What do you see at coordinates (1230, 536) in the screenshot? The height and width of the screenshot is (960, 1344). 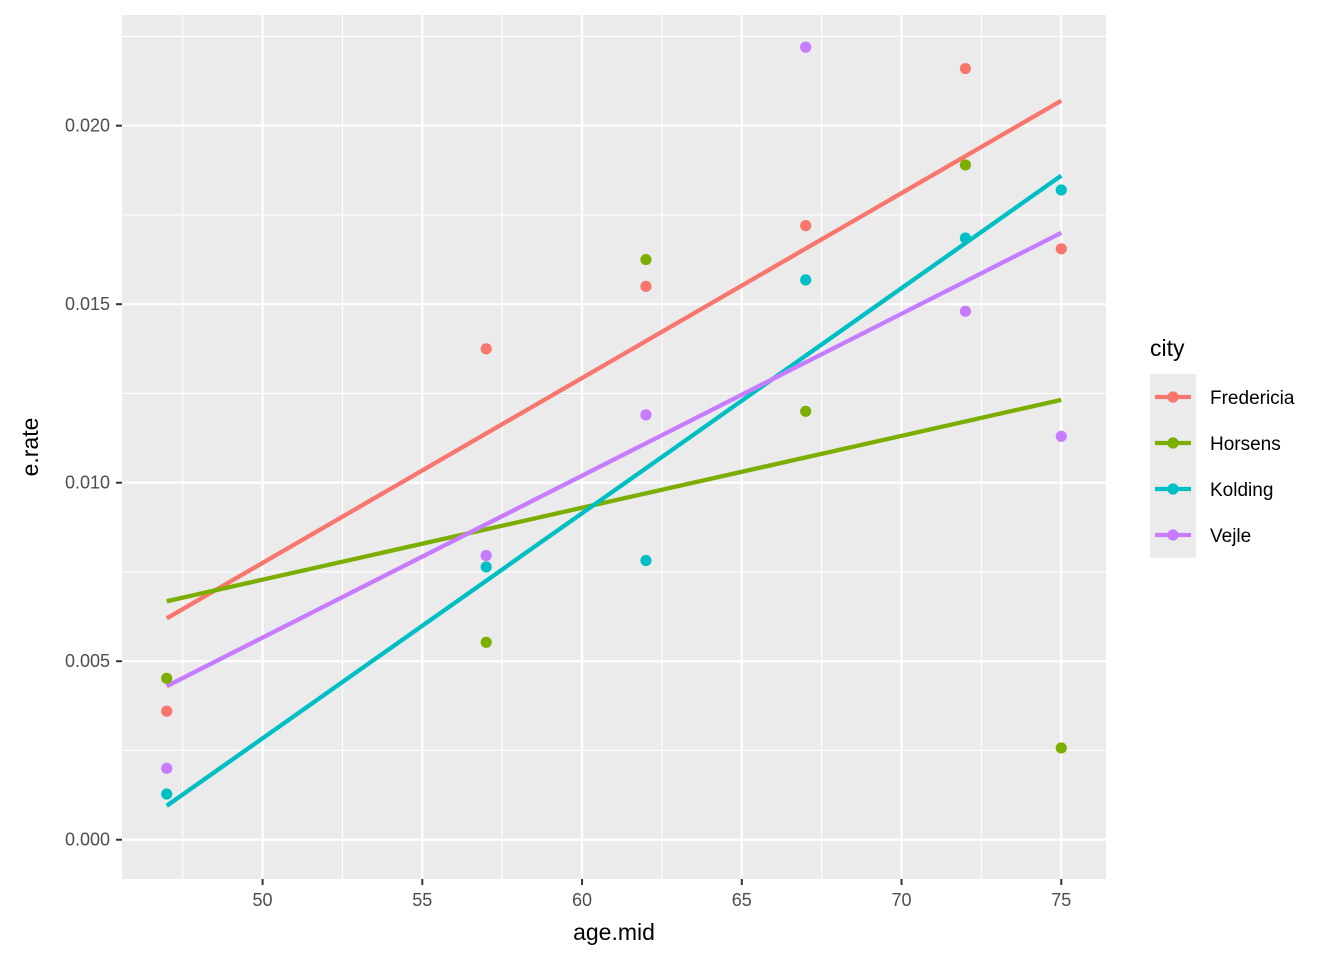 I see `legend-label: Vejle` at bounding box center [1230, 536].